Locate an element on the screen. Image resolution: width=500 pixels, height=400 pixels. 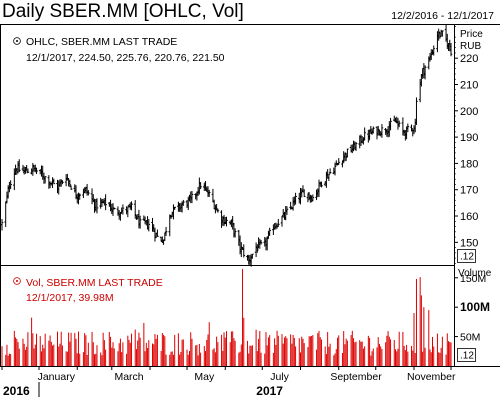
volume-badge-text: .12 is located at coordinates (467, 356).